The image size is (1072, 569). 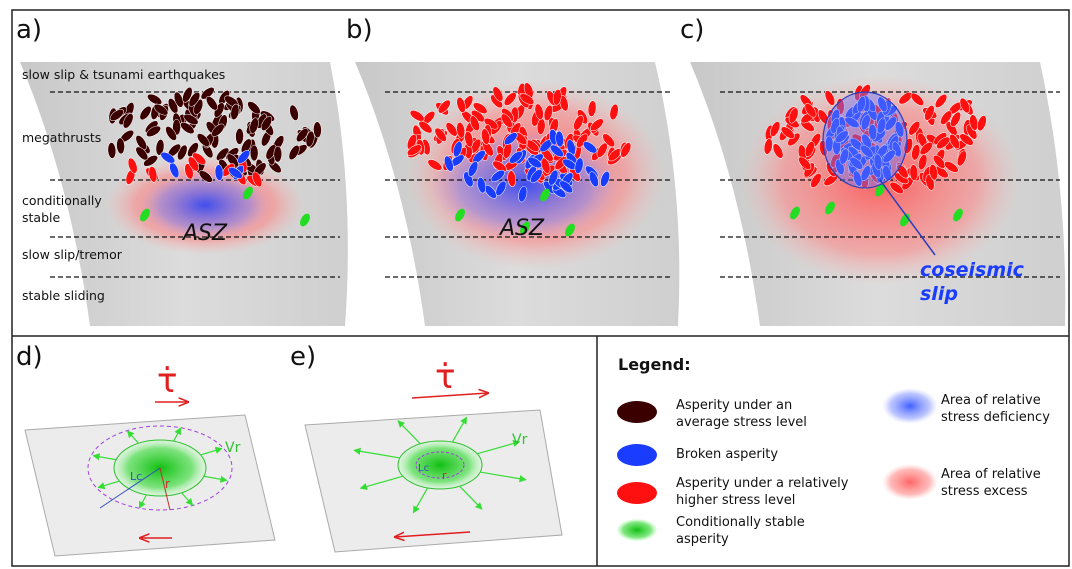 What do you see at coordinates (440, 465) in the screenshot?
I see `rupture` at bounding box center [440, 465].